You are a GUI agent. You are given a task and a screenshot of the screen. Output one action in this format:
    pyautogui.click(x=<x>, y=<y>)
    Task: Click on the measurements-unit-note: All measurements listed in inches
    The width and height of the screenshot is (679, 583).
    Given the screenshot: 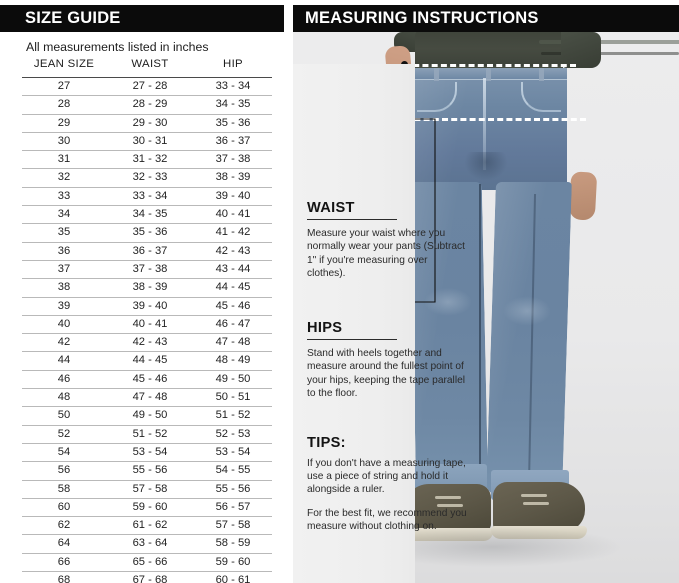 What is the action you would take?
    pyautogui.click(x=117, y=47)
    